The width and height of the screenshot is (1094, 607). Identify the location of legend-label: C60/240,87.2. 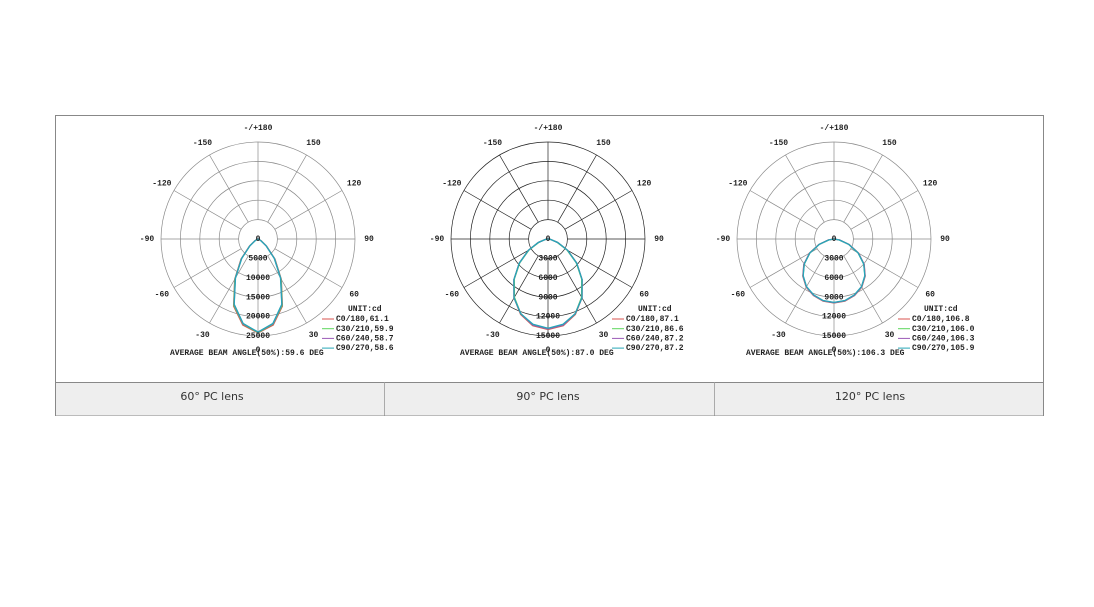
(655, 339).